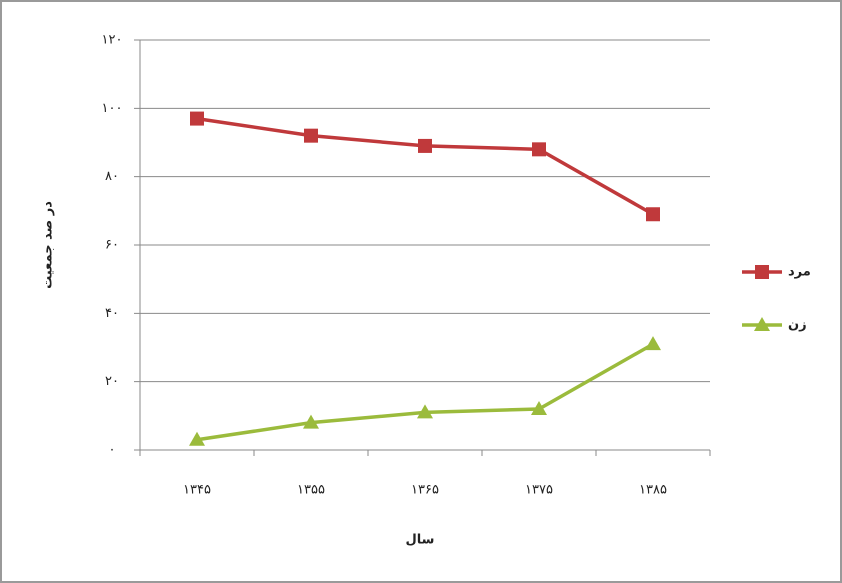  What do you see at coordinates (112, 108) in the screenshot?
I see `y-tick-label: ۱۰۰` at bounding box center [112, 108].